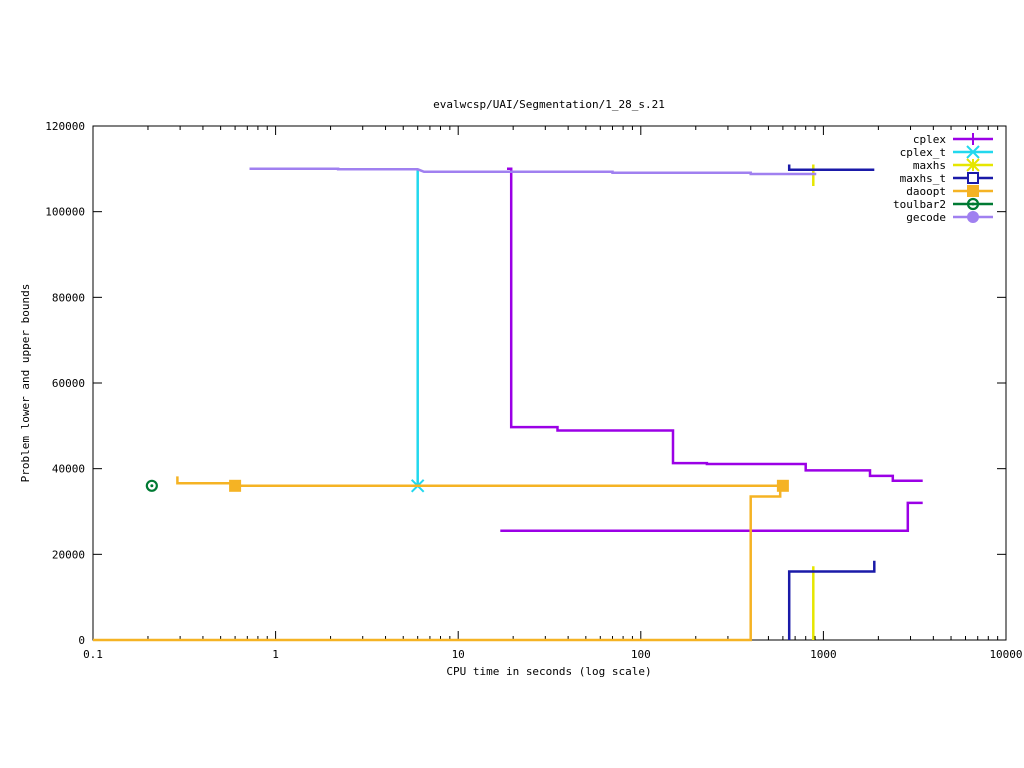 This screenshot has width=1024, height=768. I want to click on y-tick-label: 60000, so click(68, 383).